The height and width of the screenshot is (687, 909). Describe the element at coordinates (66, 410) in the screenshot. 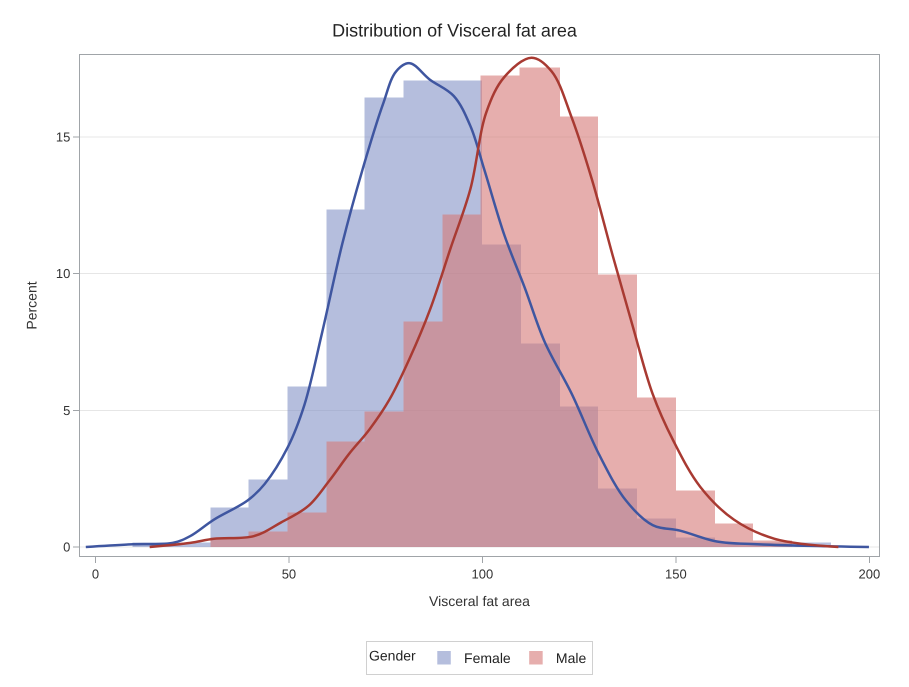

I see `y-tick-label: 5` at that location.